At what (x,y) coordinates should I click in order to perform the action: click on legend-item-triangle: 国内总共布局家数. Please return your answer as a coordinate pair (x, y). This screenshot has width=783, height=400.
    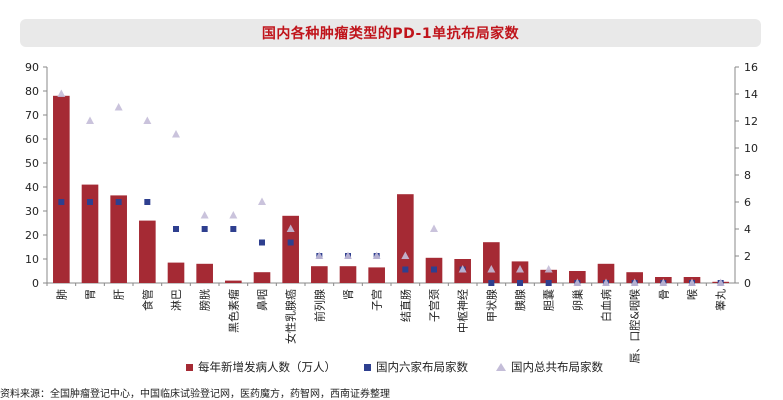
    Looking at the image, I should click on (549, 367).